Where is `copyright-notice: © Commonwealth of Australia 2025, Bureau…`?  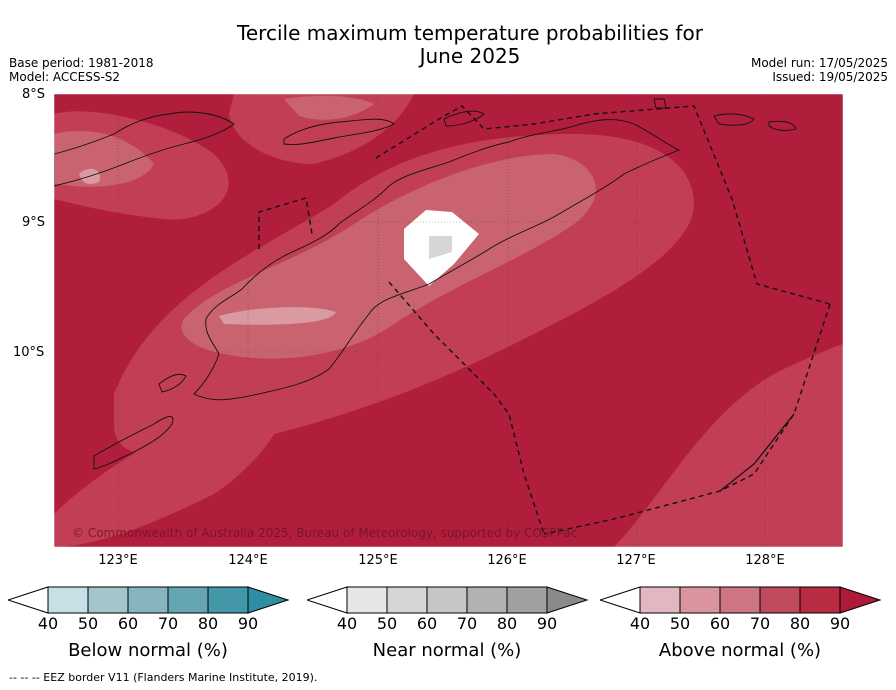 copyright-notice: © Commonwealth of Australia 2025, Bureau… is located at coordinates (325, 533).